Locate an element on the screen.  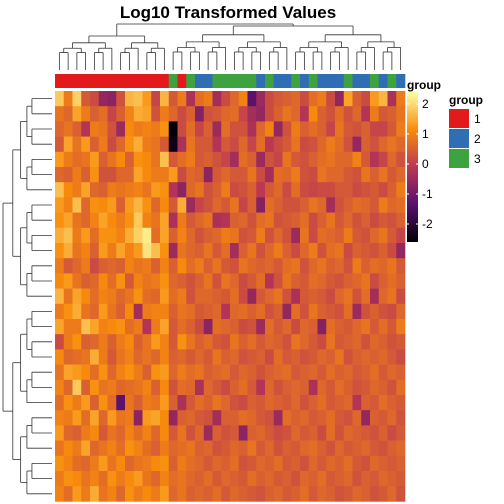
row-dendrogram is located at coordinates (27, 296).